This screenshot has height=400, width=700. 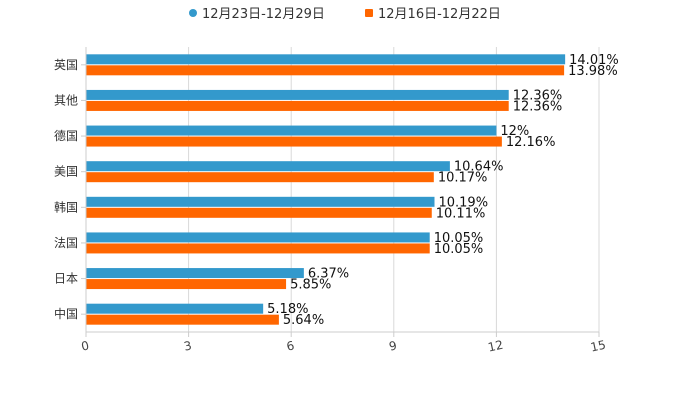 I want to click on x-tick-label-1: 3, so click(x=188, y=345).